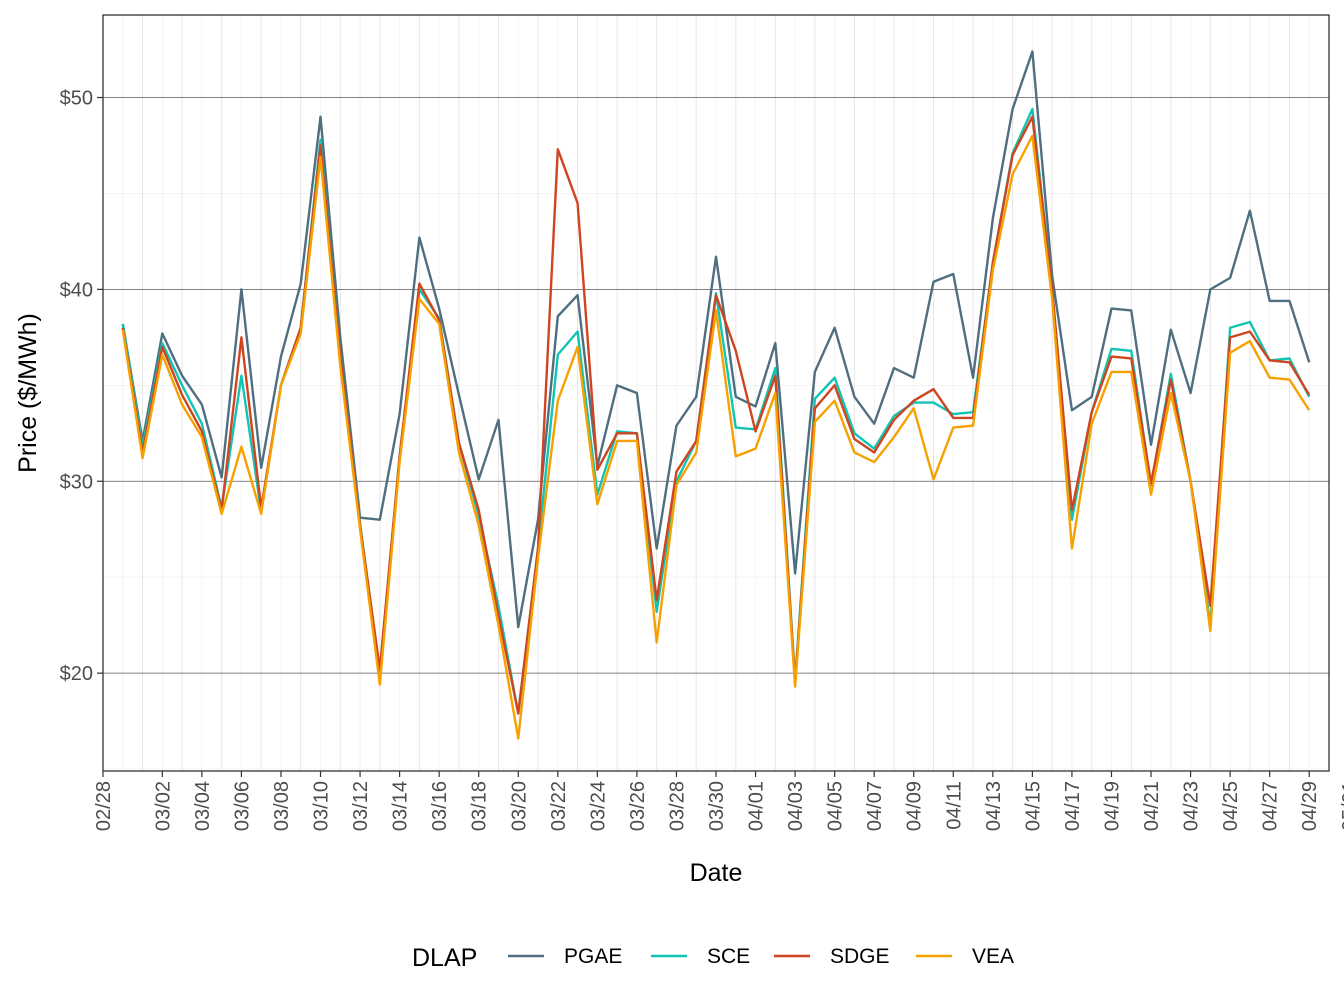  What do you see at coordinates (1271, 806) in the screenshot?
I see `x-tick-label: 04/27` at bounding box center [1271, 806].